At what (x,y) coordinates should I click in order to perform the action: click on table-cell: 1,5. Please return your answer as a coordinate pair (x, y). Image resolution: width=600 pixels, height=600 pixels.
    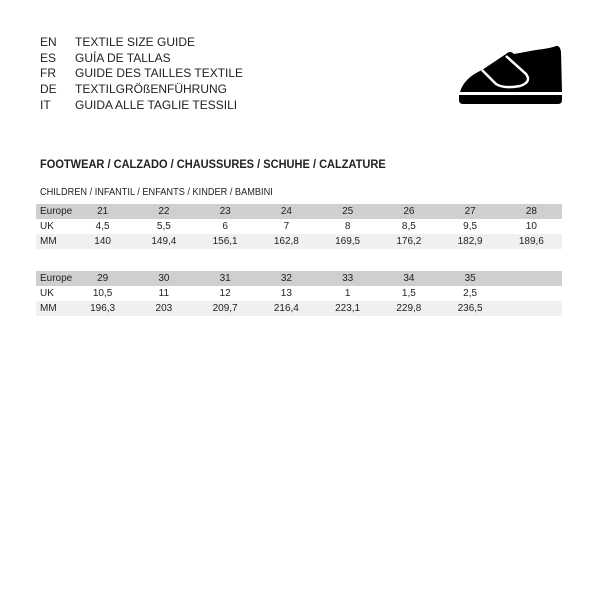
    Looking at the image, I should click on (408, 293).